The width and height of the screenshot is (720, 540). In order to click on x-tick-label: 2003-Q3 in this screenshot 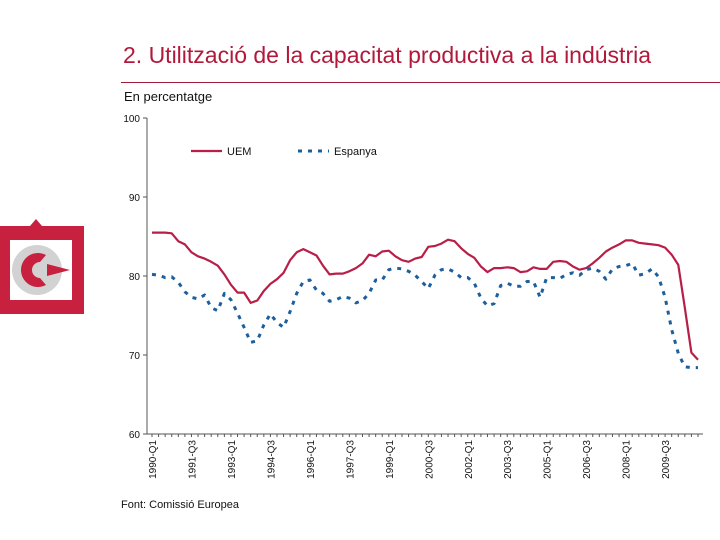, I will do `click(508, 459)`.